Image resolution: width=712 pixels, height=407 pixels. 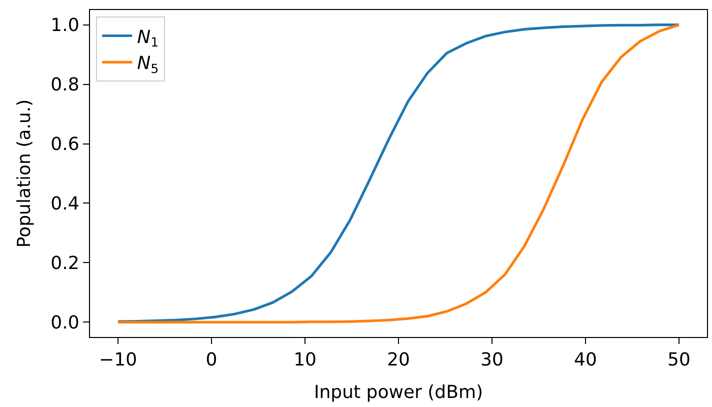 What do you see at coordinates (678, 360) in the screenshot?
I see `x-tick-label: 50` at bounding box center [678, 360].